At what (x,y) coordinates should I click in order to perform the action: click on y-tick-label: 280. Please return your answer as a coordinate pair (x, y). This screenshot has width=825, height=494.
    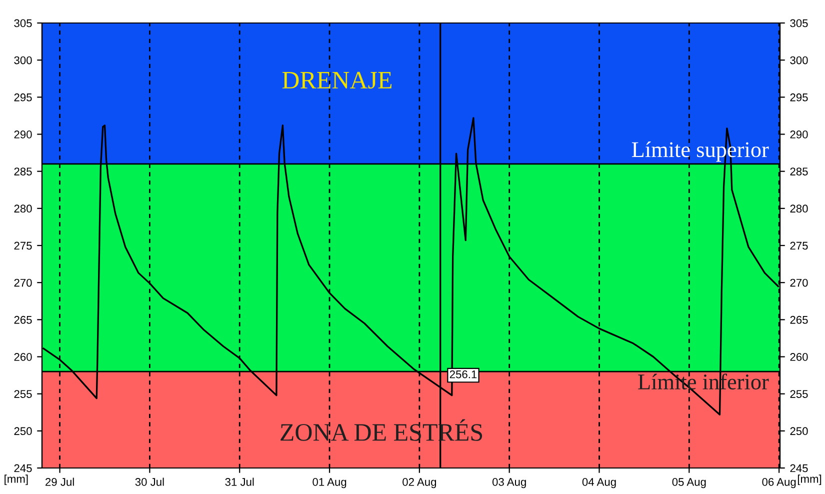
    Looking at the image, I should click on (23, 208).